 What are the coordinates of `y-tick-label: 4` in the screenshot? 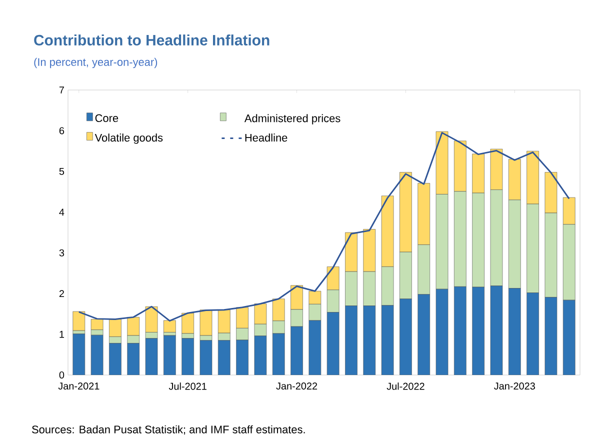 It's located at (61, 212).